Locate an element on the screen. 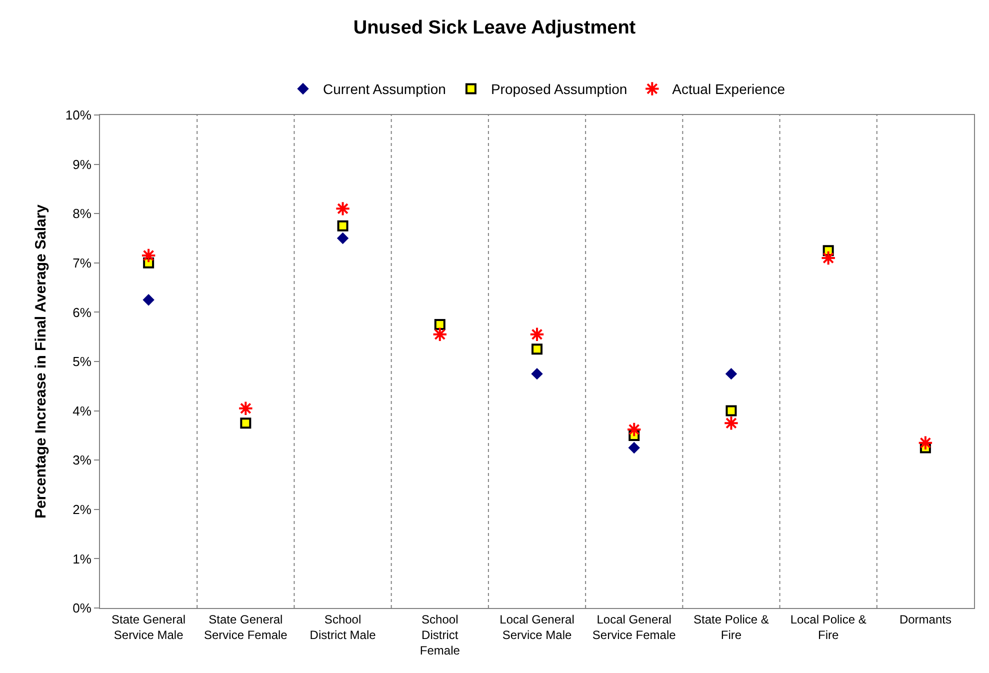 The width and height of the screenshot is (989, 673). y-tick-label: 2% is located at coordinates (82, 509).